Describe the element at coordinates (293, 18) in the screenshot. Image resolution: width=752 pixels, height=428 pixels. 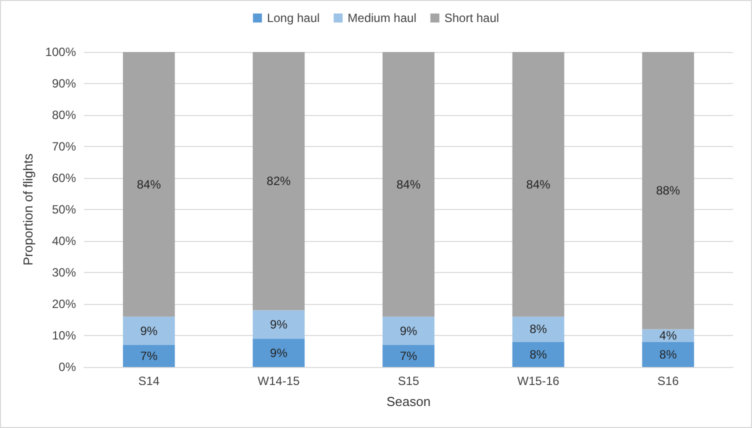
I see `legend-label: Long haul` at that location.